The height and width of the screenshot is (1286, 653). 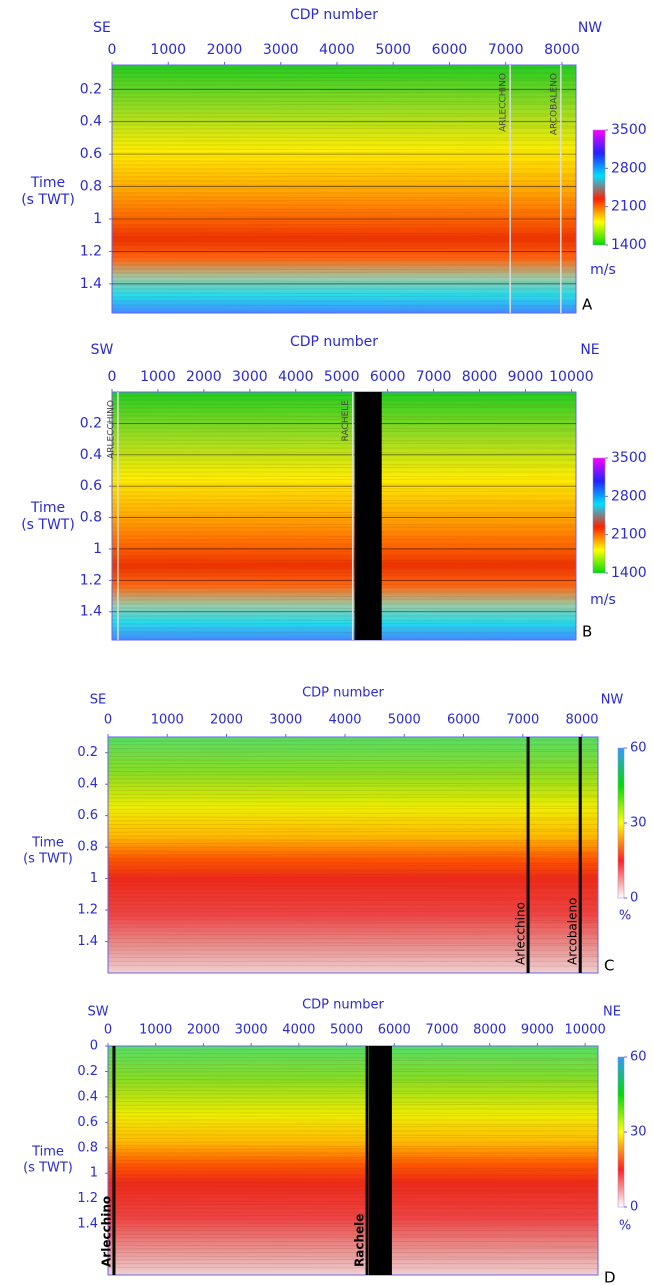 I want to click on x-tick-label: 2000, so click(x=204, y=377).